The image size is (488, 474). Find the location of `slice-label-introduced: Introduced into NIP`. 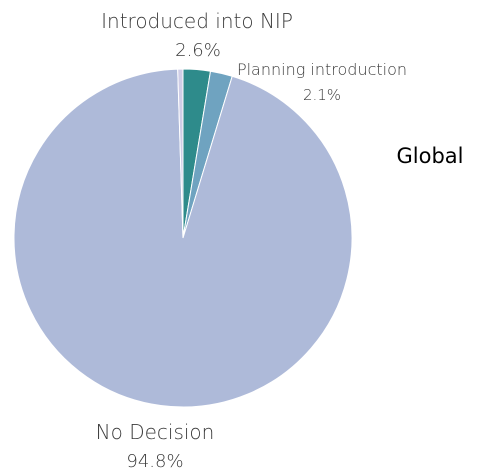

slice-label-introduced: Introduced into NIP is located at coordinates (197, 21).